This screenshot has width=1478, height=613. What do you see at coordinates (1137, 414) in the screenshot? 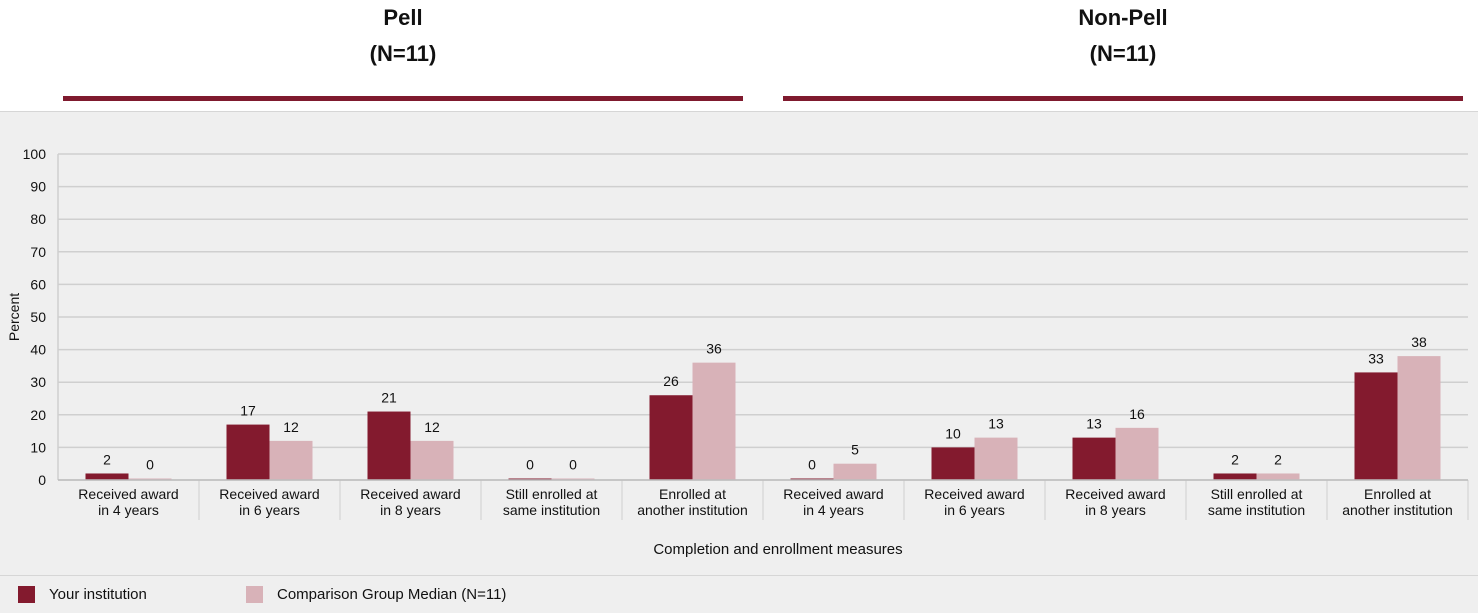
I see `data-label: 16` at bounding box center [1137, 414].